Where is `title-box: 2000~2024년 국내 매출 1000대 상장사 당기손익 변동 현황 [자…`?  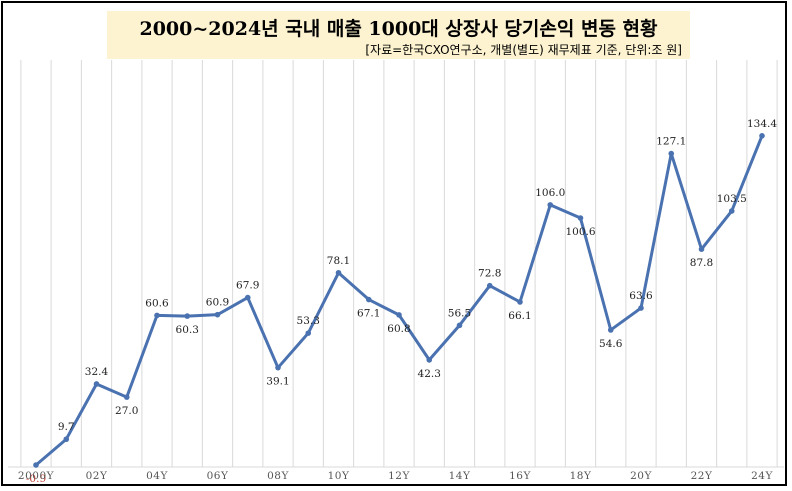
title-box: 2000~2024년 국내 매출 1000대 상장사 당기손익 변동 현황 [자… is located at coordinates (398, 35).